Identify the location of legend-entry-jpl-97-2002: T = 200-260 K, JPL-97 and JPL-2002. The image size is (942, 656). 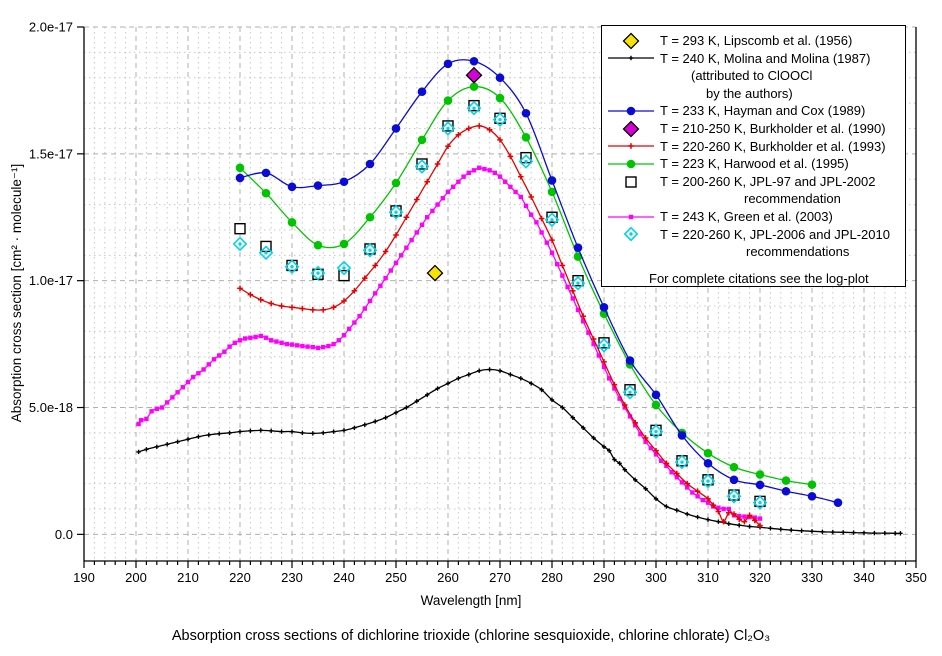
(753, 182).